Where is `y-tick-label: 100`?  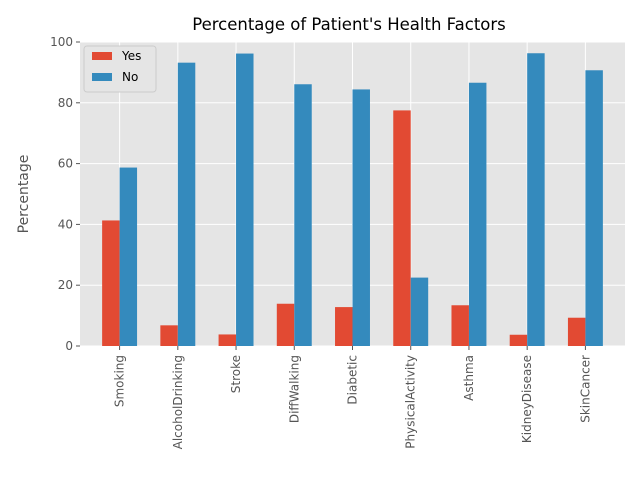
y-tick-label: 100 is located at coordinates (61, 42).